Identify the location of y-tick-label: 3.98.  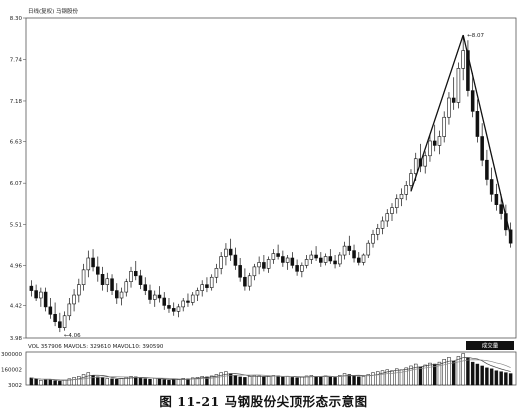
(16, 339).